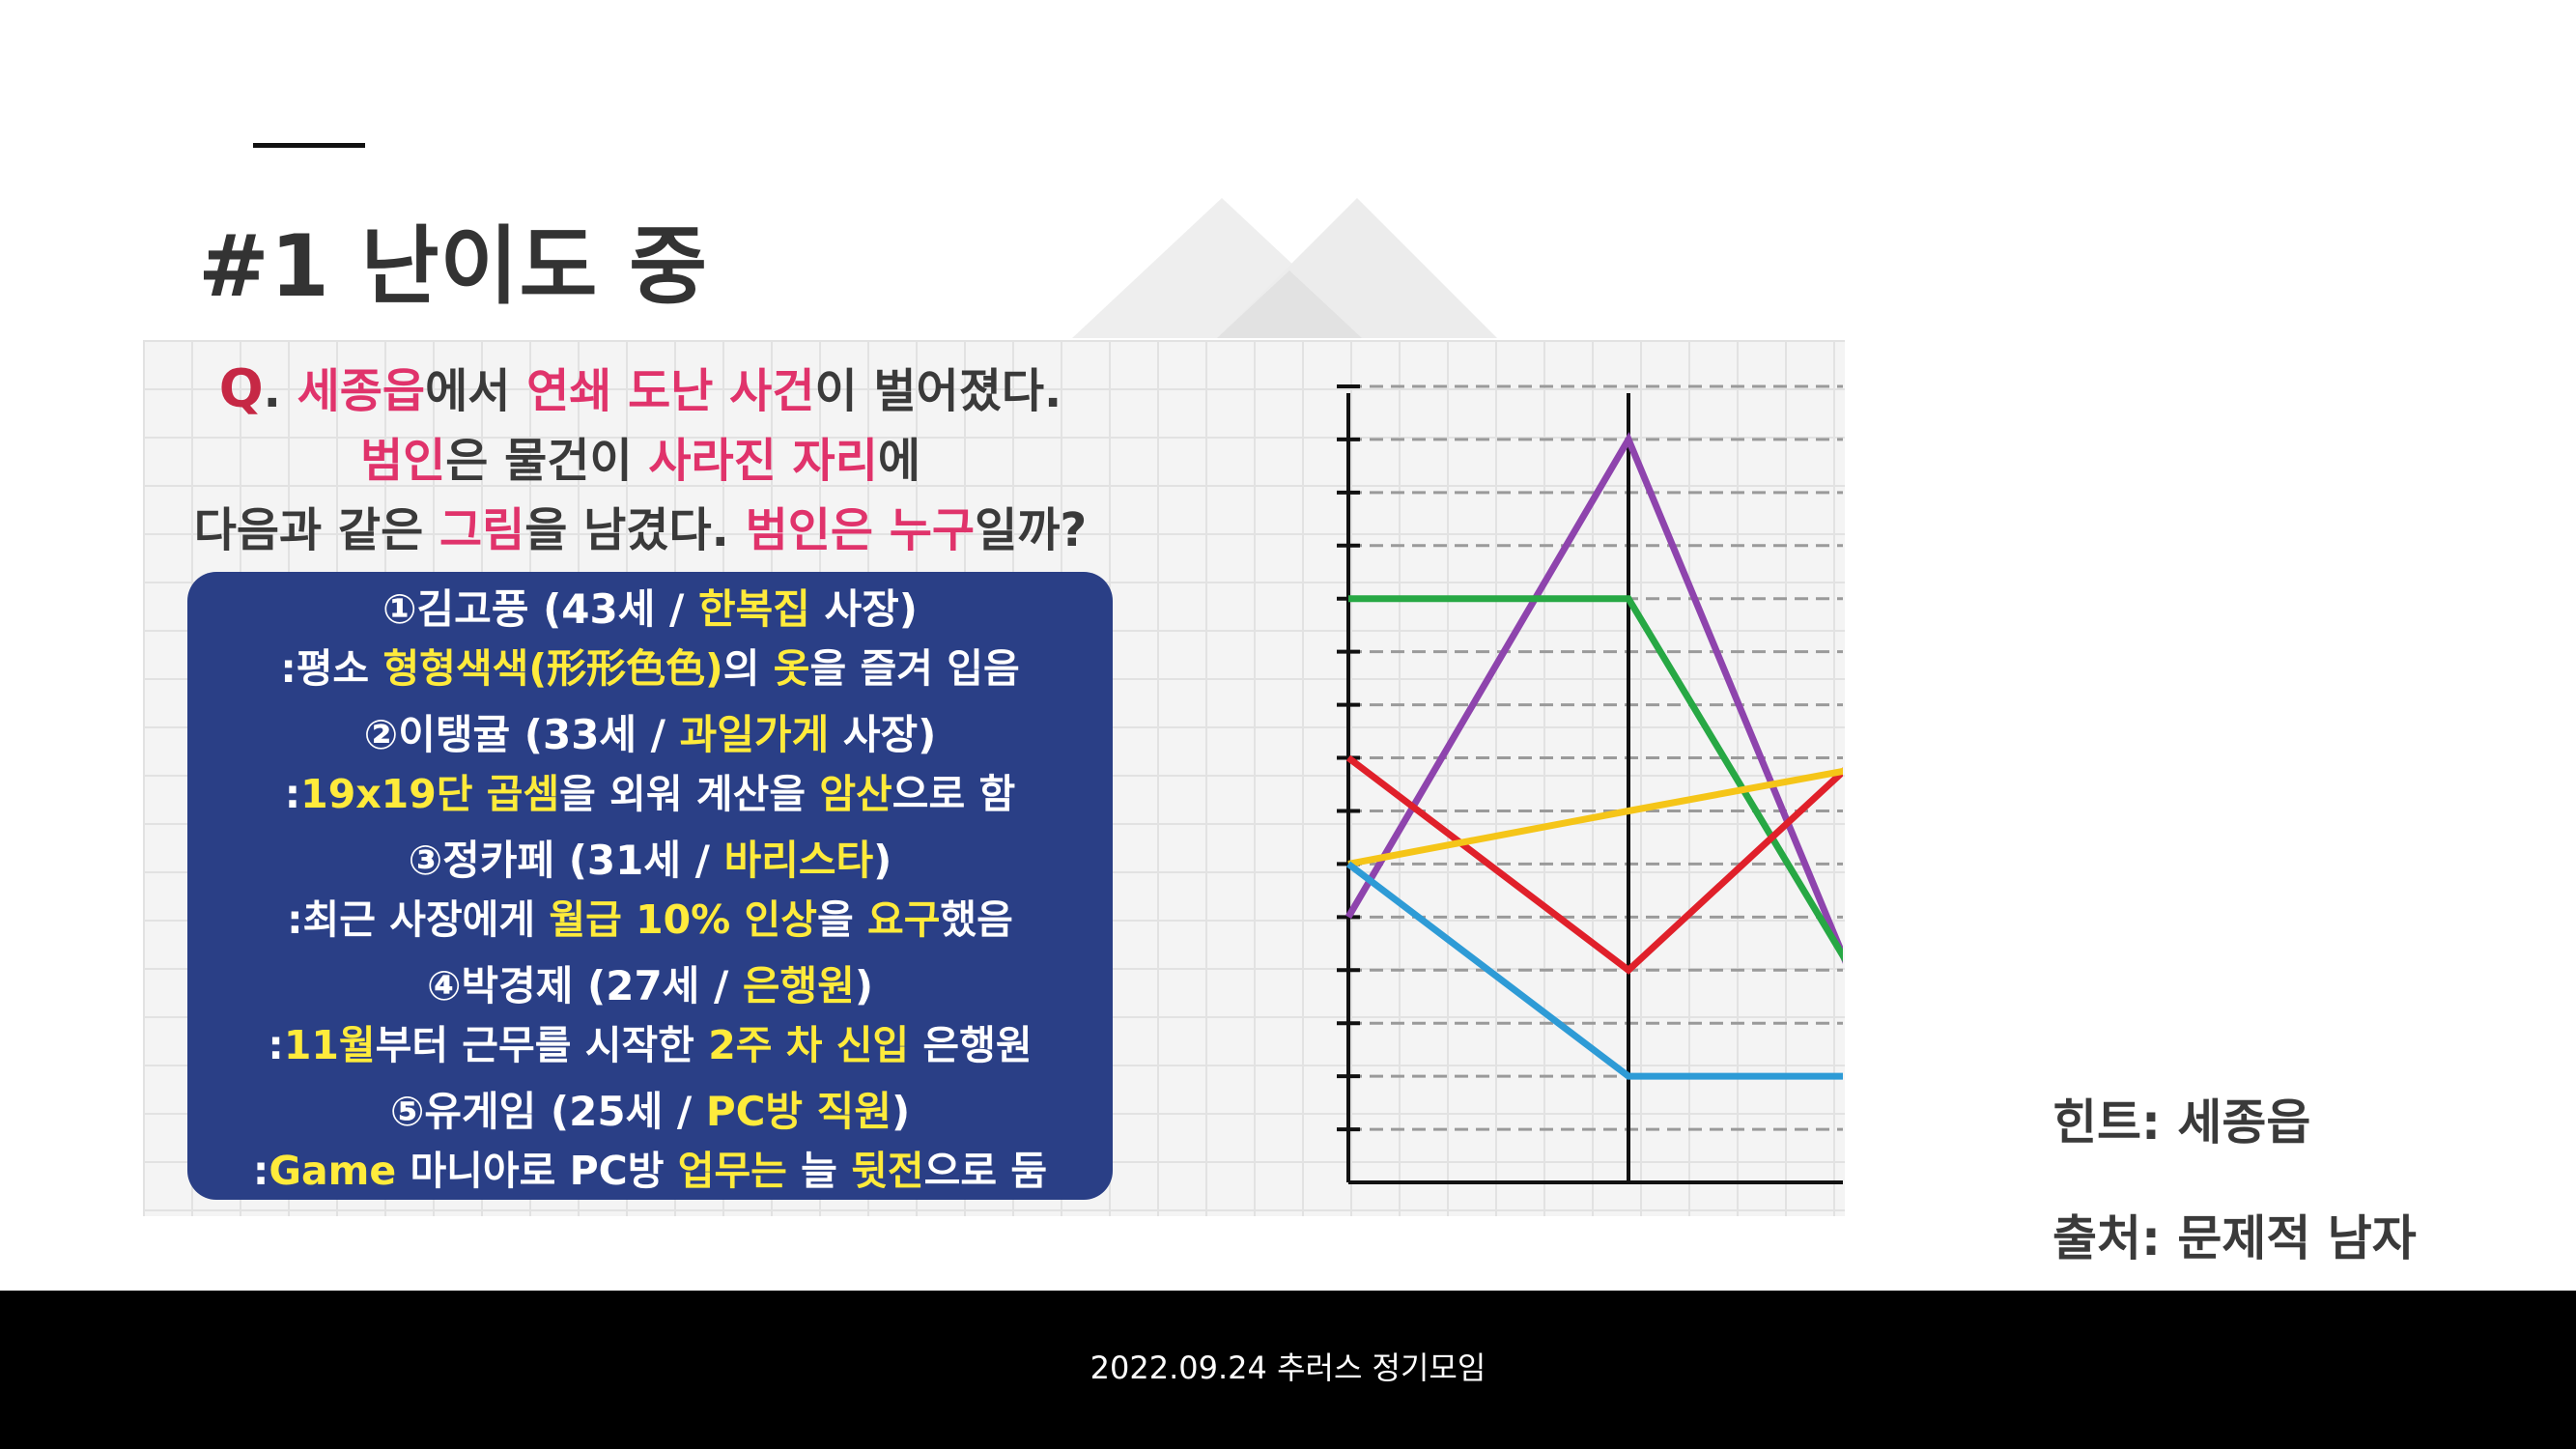 The height and width of the screenshot is (1449, 2576). I want to click on text-segment: 사라진 자리, so click(763, 461).